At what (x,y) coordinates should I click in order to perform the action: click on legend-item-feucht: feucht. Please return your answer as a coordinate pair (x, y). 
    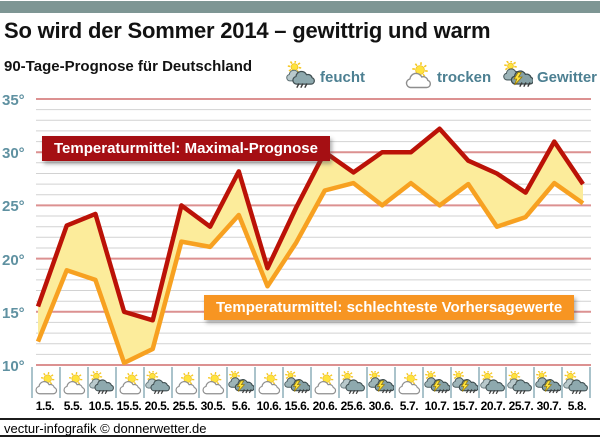
    Looking at the image, I should click on (325, 76).